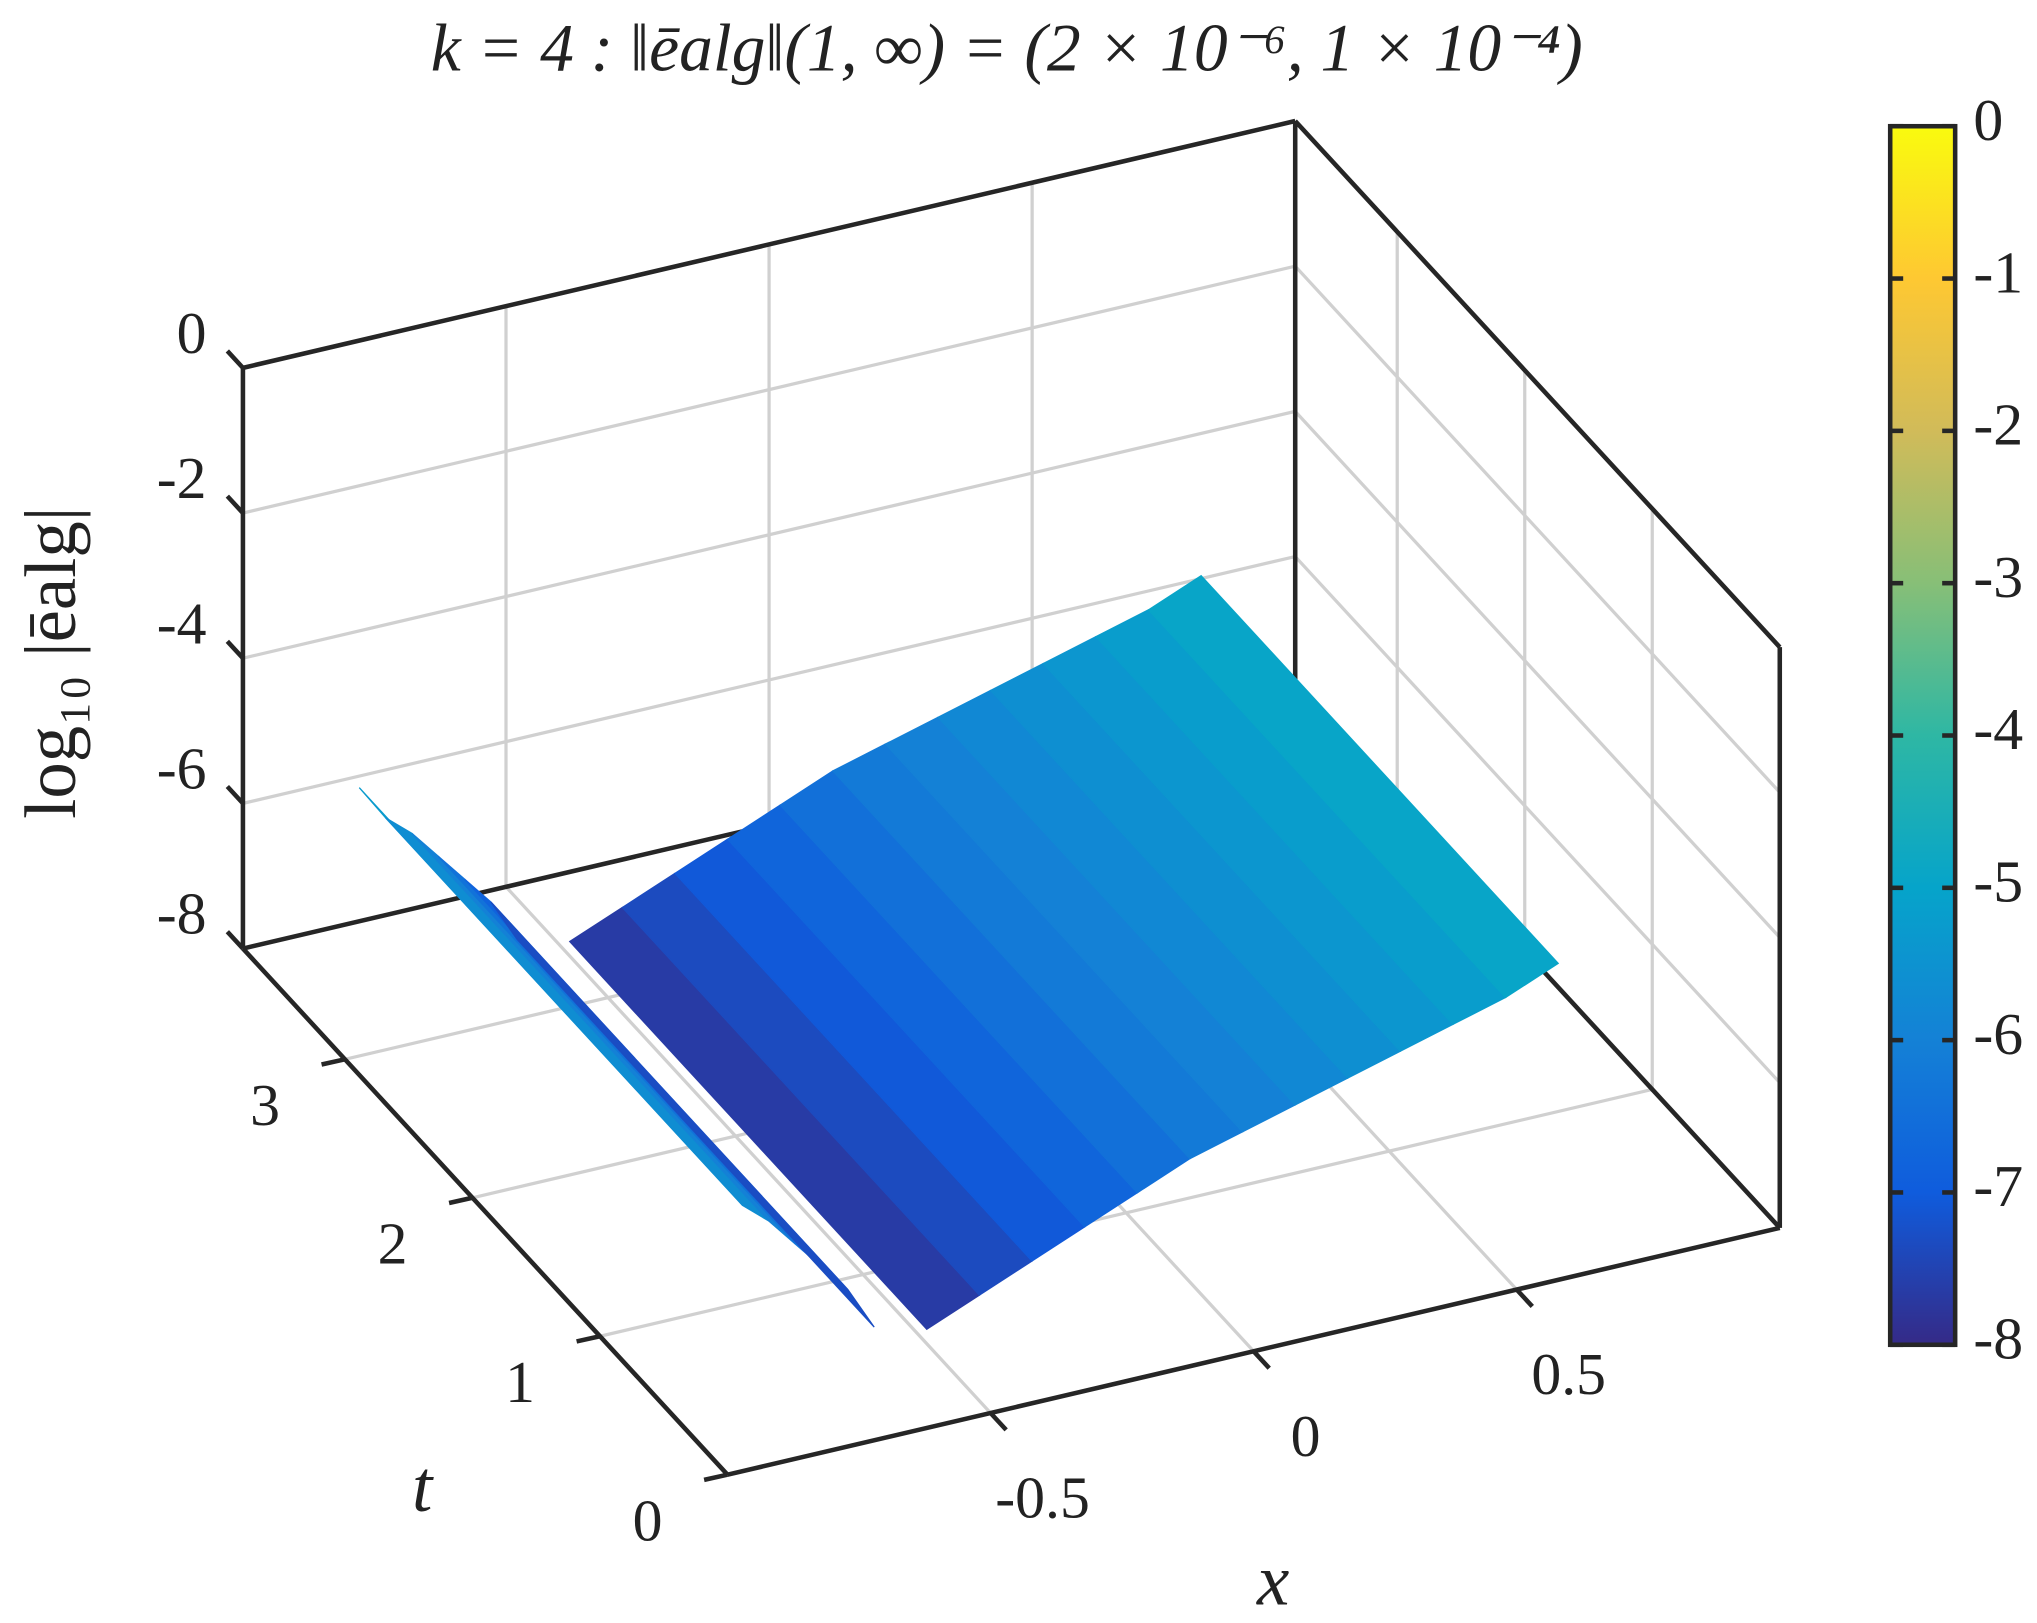 This screenshot has height=1623, width=2037. Describe the element at coordinates (1998, 882) in the screenshot. I see `colorbar-tick-label: -5` at that location.